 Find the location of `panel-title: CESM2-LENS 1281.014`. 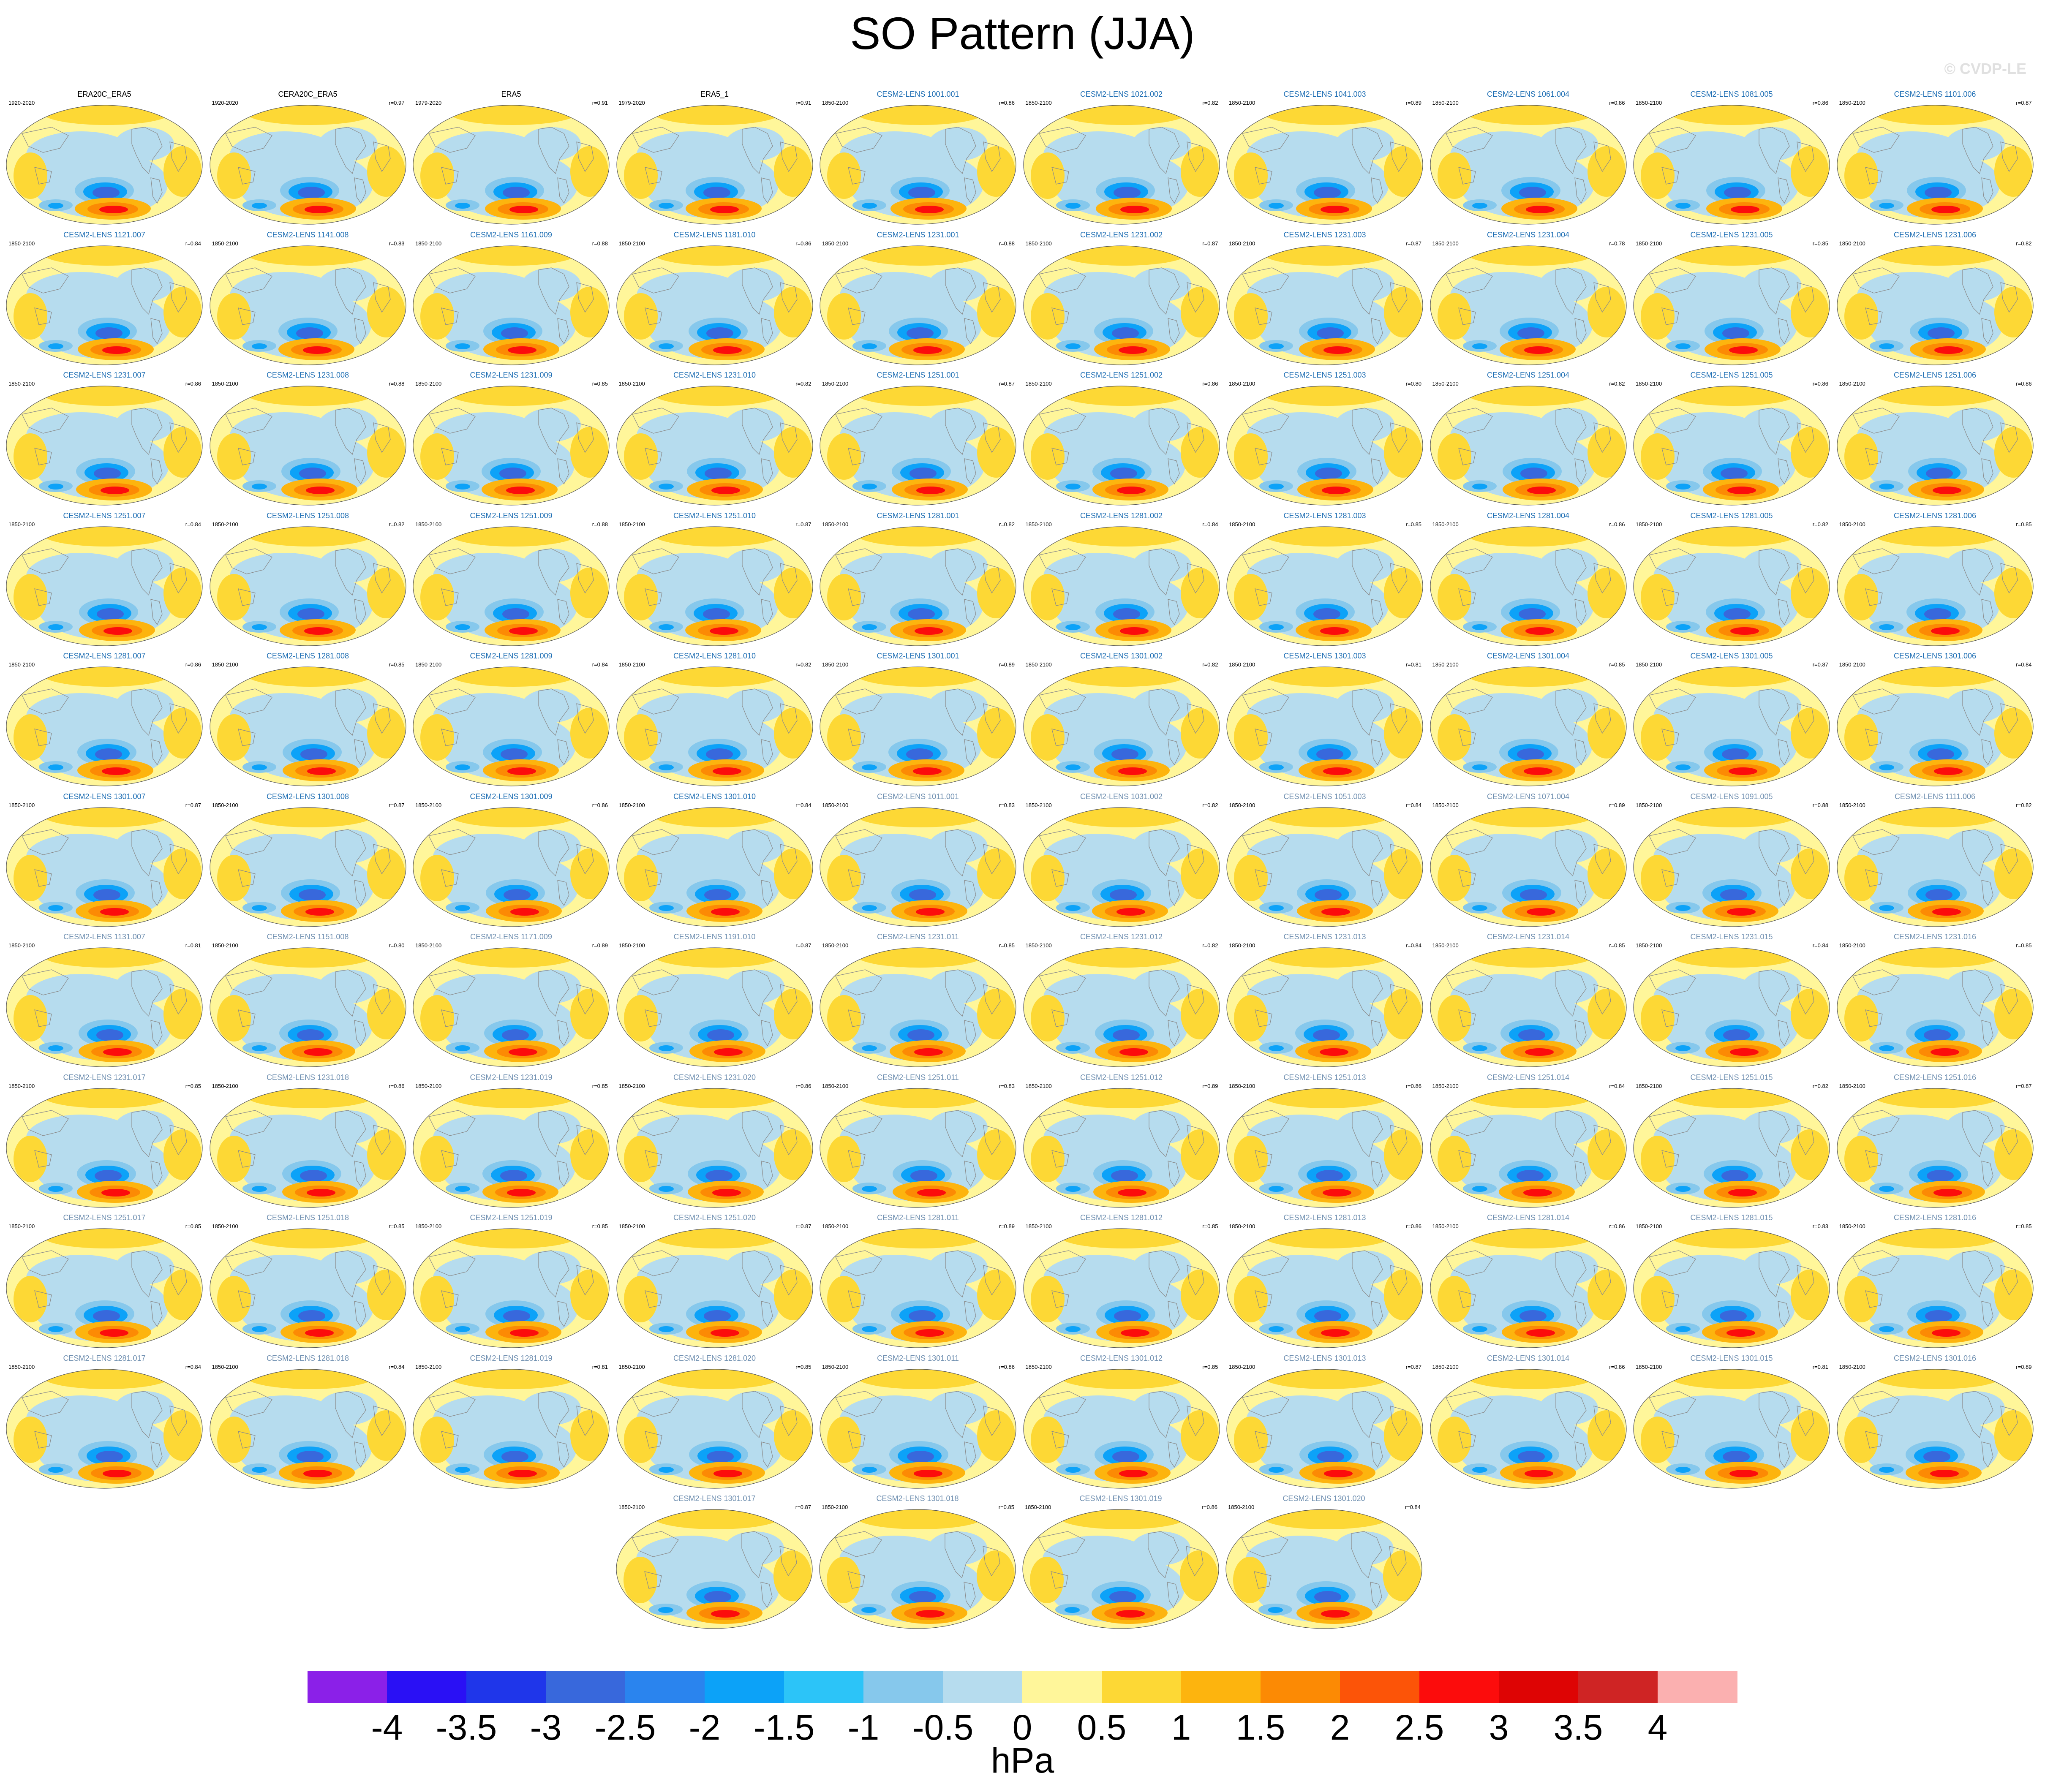

panel-title: CESM2-LENS 1281.014 is located at coordinates (1528, 1217).